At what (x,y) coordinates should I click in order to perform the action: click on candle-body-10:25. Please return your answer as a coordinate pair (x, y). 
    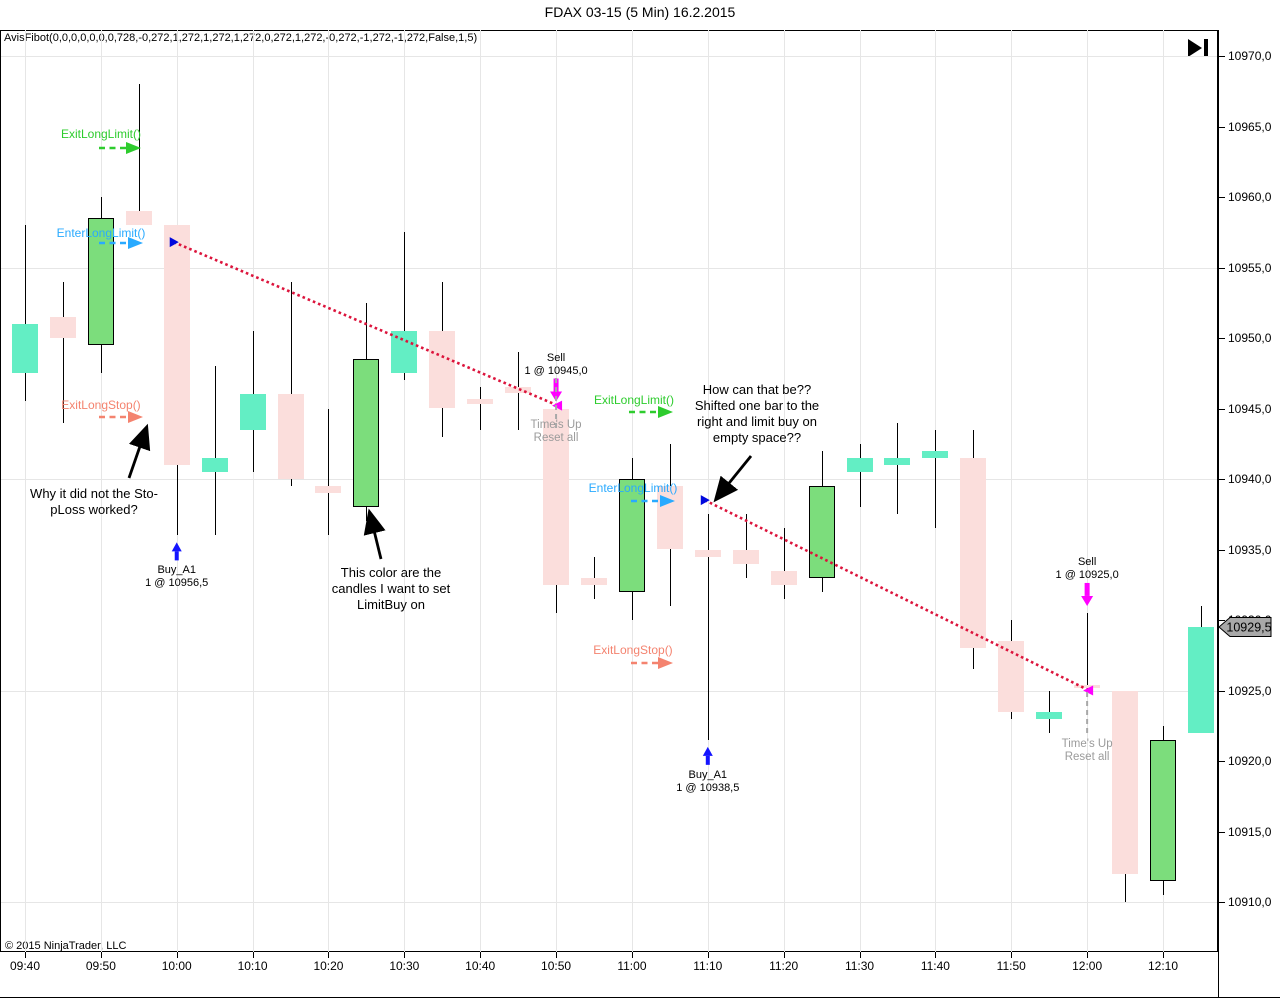
    Looking at the image, I should click on (366, 433).